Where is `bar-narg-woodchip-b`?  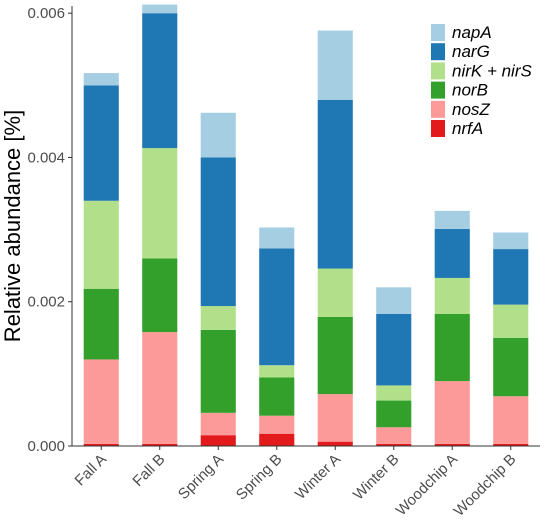
bar-narg-woodchip-b is located at coordinates (511, 277).